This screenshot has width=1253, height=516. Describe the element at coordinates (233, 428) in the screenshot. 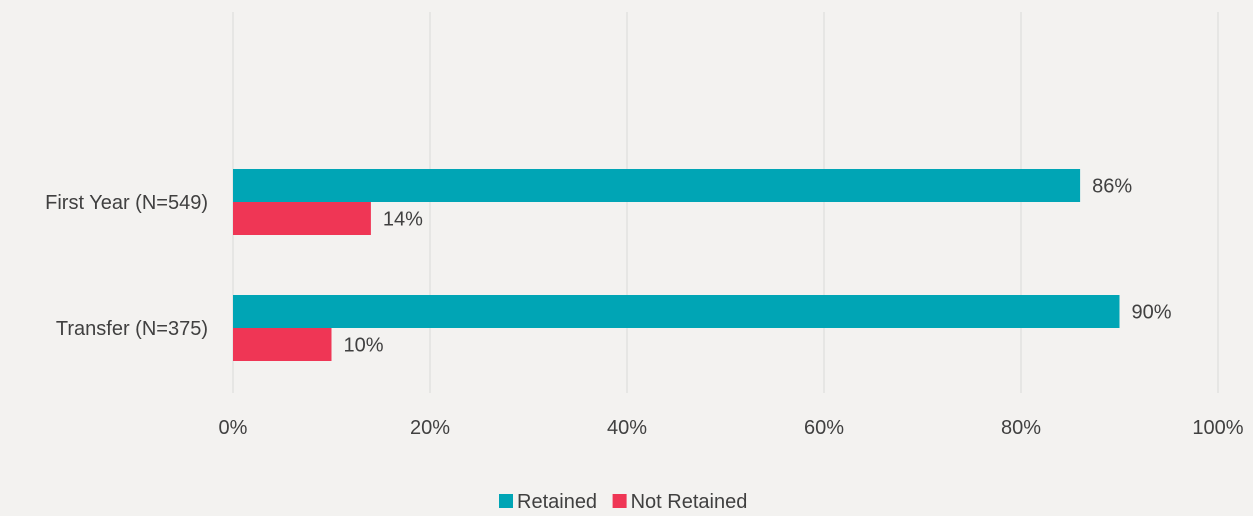

I see `x-tick-label: 0%` at that location.